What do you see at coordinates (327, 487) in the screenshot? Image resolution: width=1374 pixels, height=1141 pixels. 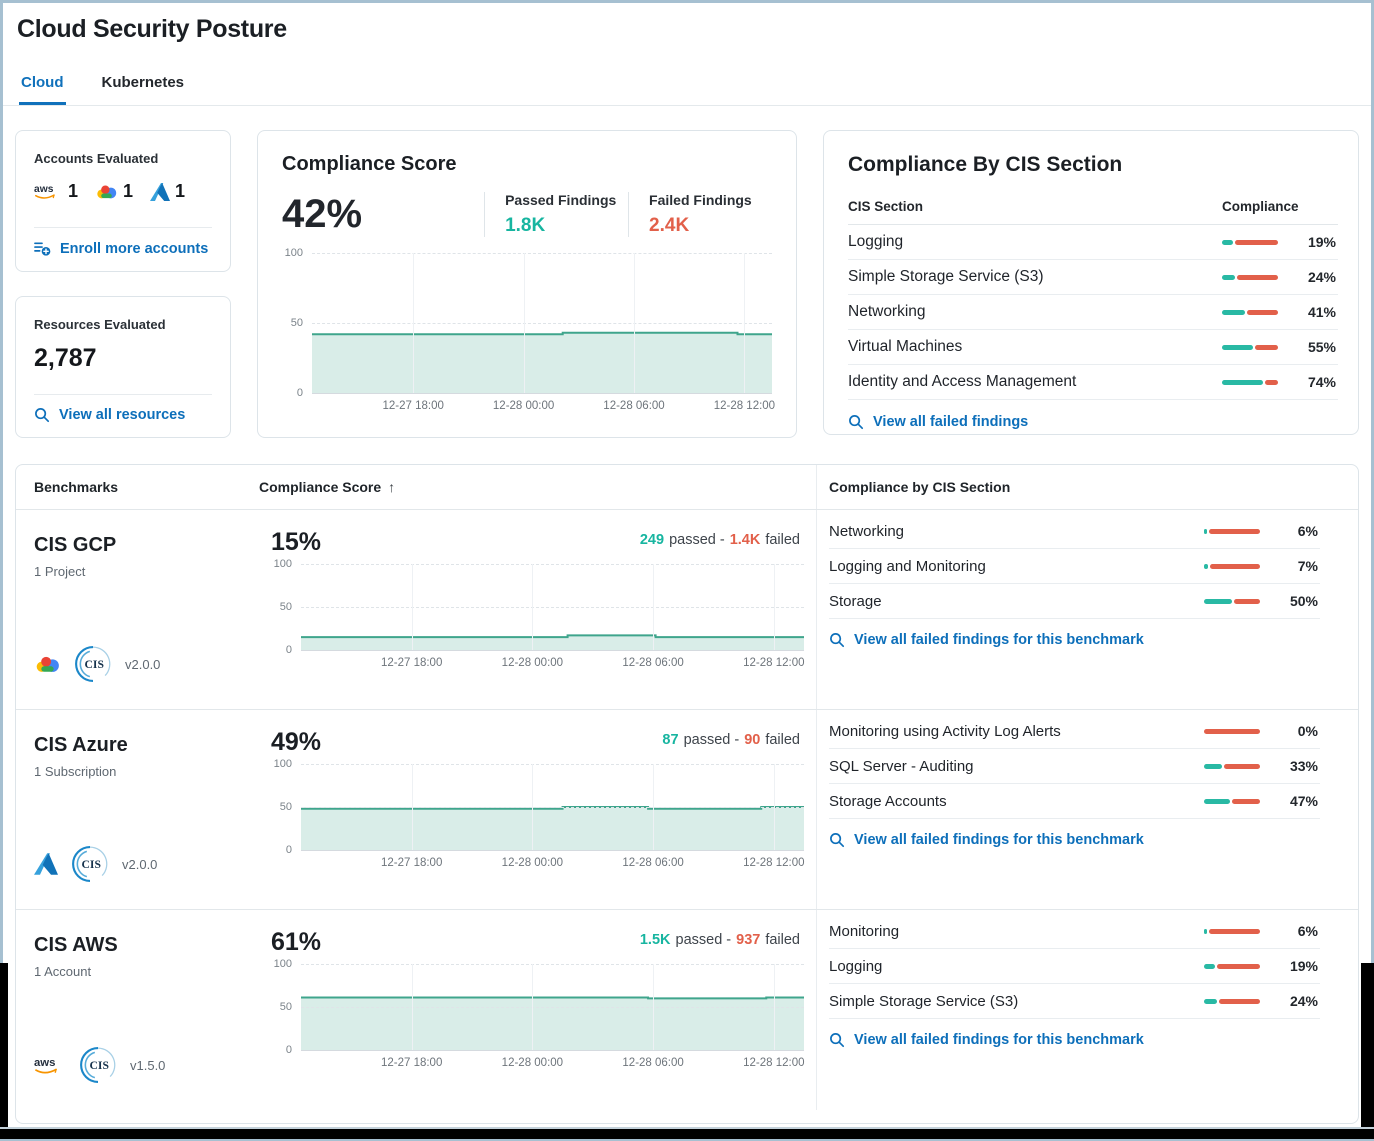 I see `col-compliance-score: Compliance Score ↑` at bounding box center [327, 487].